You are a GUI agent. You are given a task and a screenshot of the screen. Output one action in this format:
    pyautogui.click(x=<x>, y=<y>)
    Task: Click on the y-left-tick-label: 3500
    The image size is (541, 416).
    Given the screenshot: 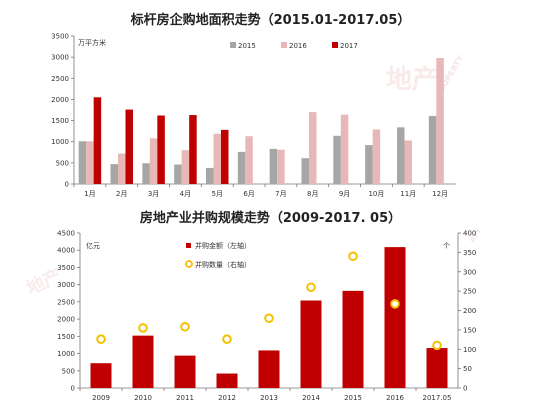 What is the action you would take?
    pyautogui.click(x=66, y=268)
    